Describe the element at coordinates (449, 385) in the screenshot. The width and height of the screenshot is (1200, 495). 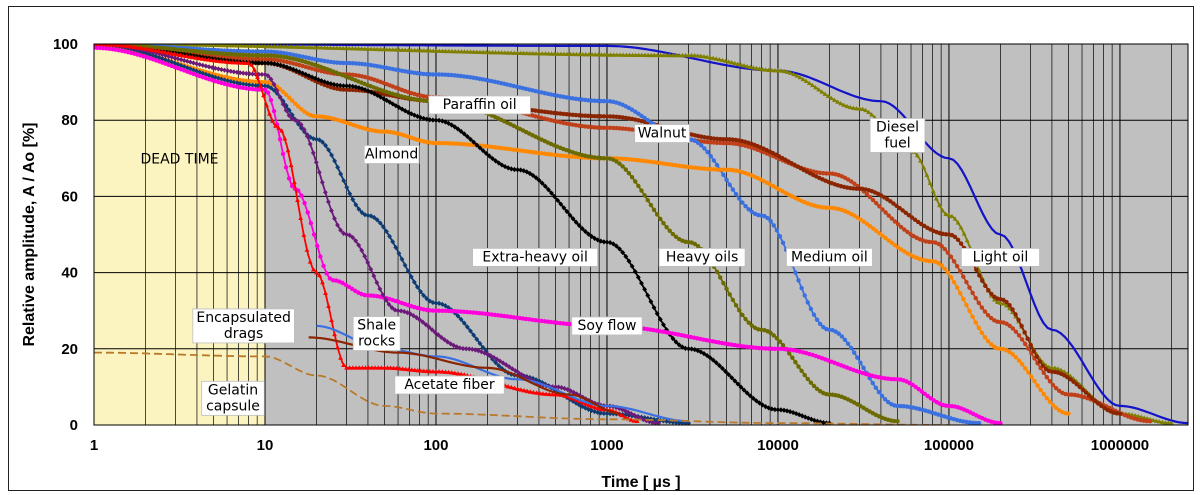
I see `annotation-label: Acetate fiber` at that location.